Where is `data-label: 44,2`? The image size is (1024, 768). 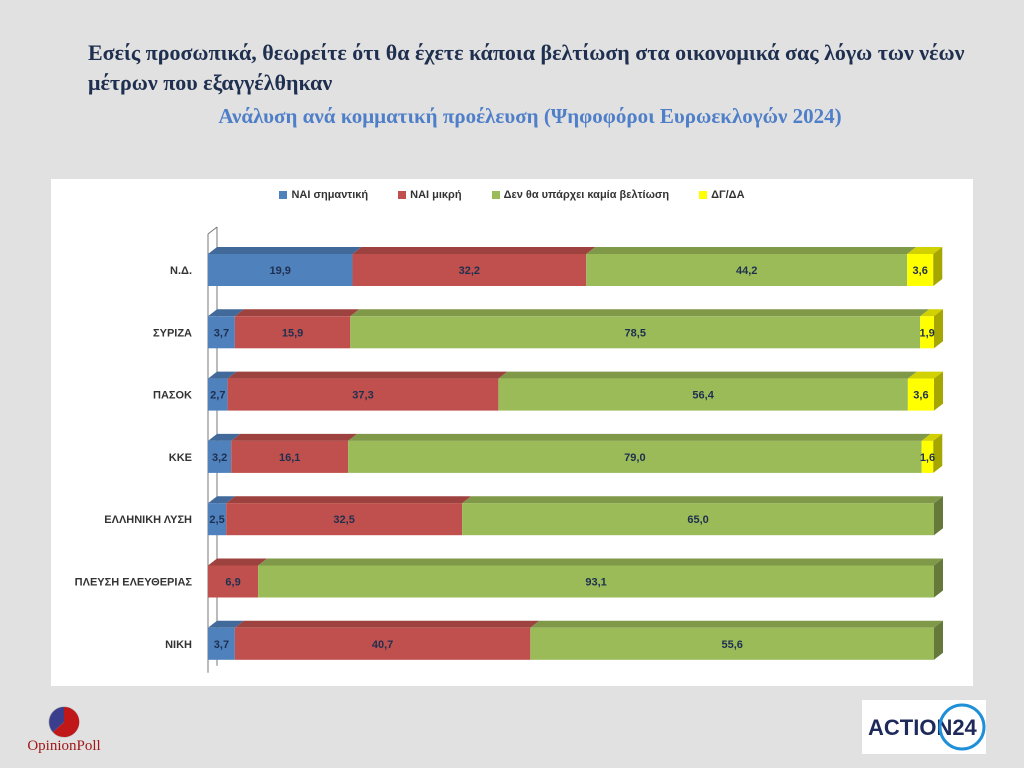 data-label: 44,2 is located at coordinates (746, 271).